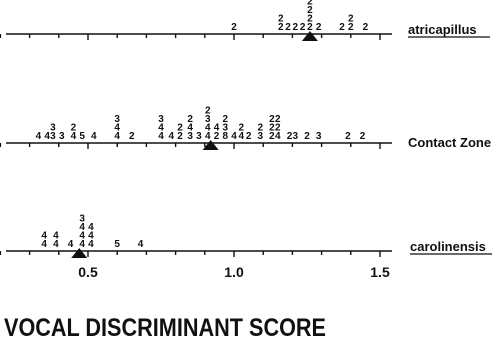 The height and width of the screenshot is (342, 504). What do you see at coordinates (165, 328) in the screenshot?
I see `x-axis-title: VOCAL DISCRIMINANT SCORE` at bounding box center [165, 328].